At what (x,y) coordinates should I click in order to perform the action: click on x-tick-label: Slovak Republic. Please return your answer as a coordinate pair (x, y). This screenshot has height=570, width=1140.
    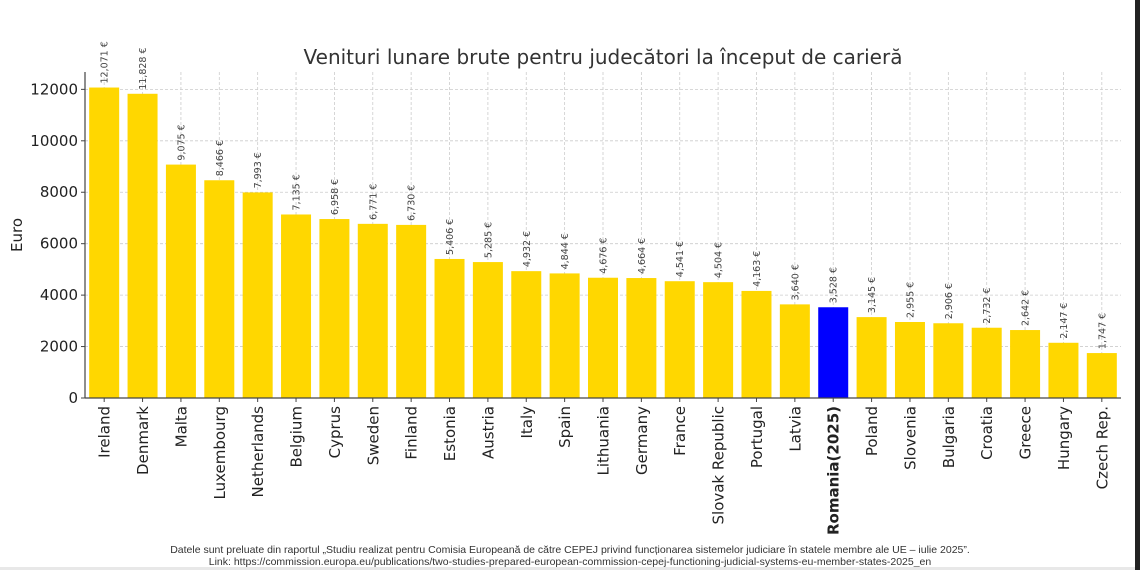
    Looking at the image, I should click on (719, 465).